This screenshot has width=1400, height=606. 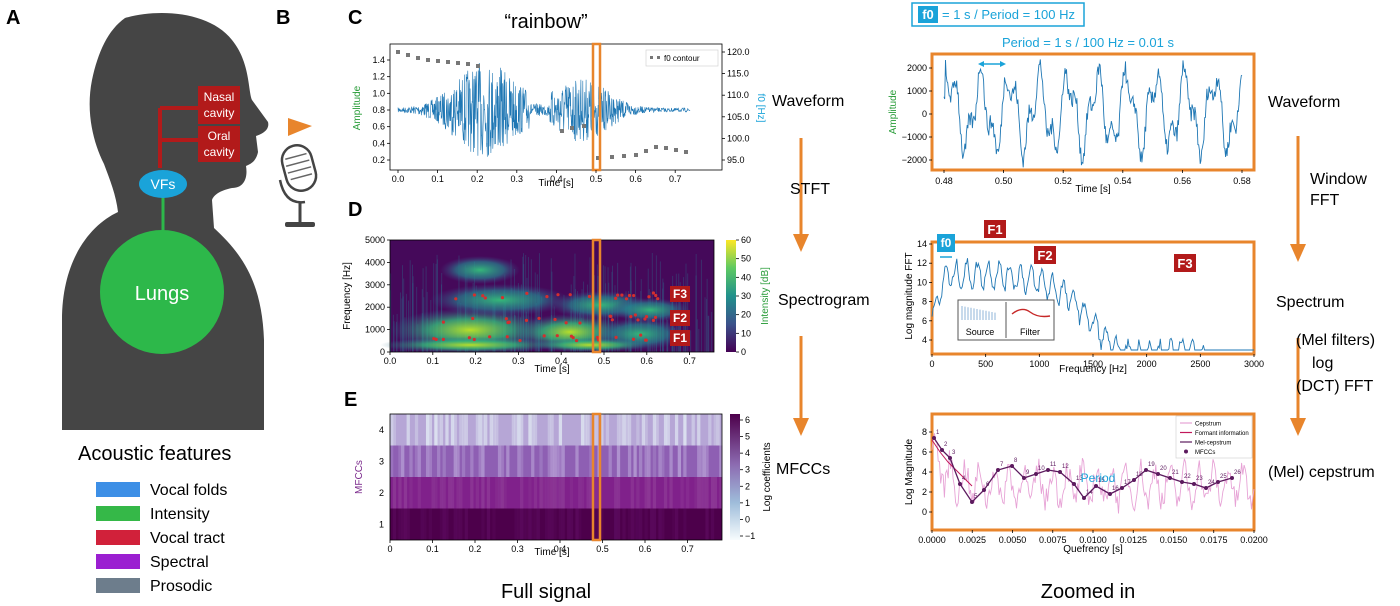 What do you see at coordinates (1093, 549) in the screenshot?
I see `x-axis-label: Quefrency [s]` at bounding box center [1093, 549].